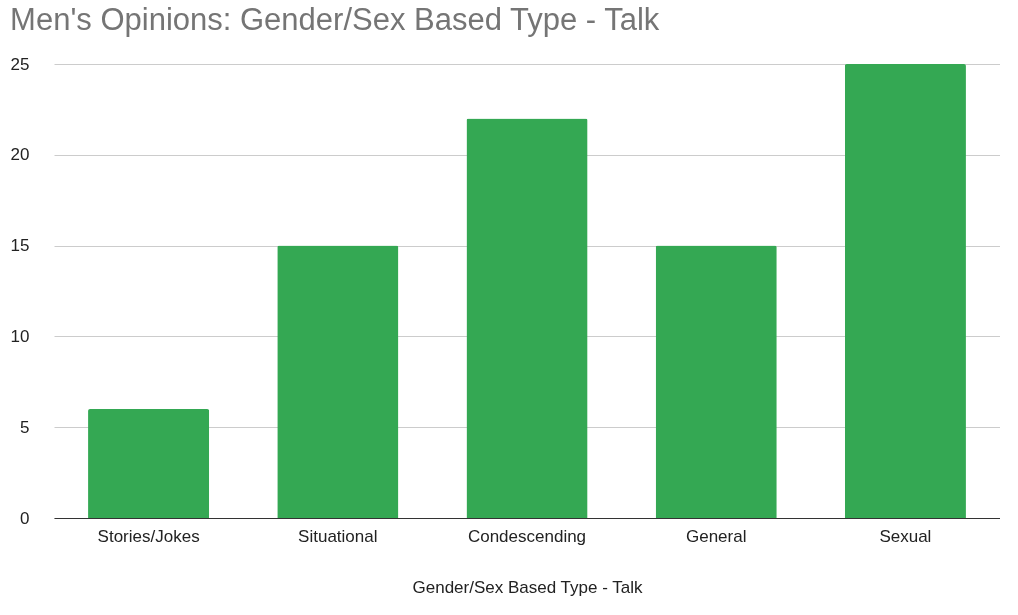 Image resolution: width=1018 pixels, height=615 pixels. I want to click on x-axis-title: Gender/Sex Based Type - Talk, so click(527, 587).